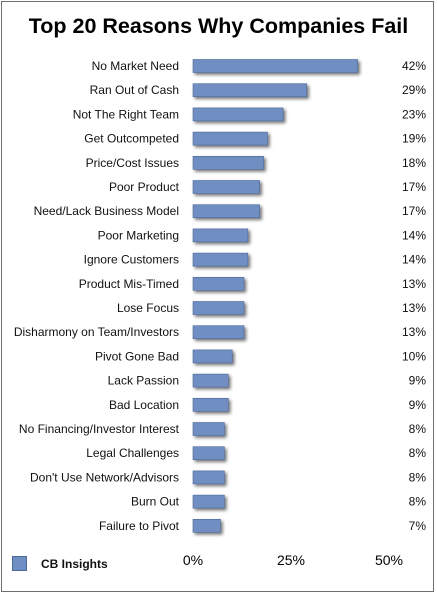 The width and height of the screenshot is (437, 595). Describe the element at coordinates (129, 284) in the screenshot. I see `category-label: Product Mis-Timed` at that location.